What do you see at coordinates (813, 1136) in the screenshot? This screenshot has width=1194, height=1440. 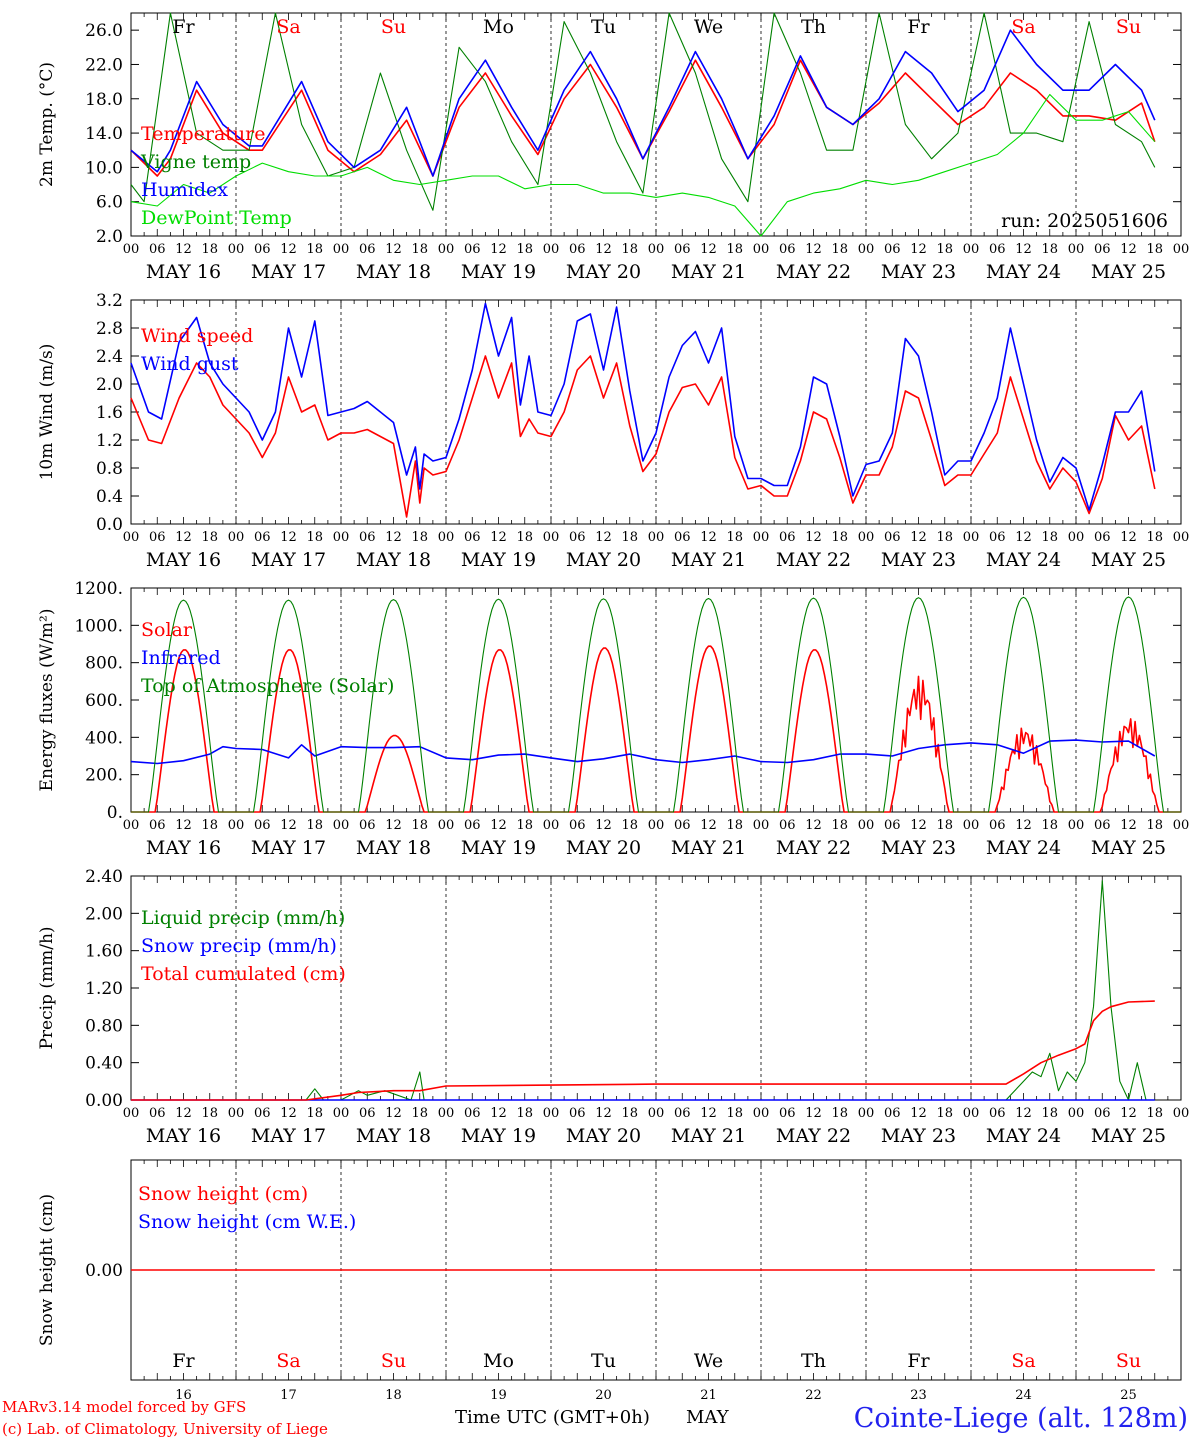 I see `x-day-label: MAY 22` at bounding box center [813, 1136].